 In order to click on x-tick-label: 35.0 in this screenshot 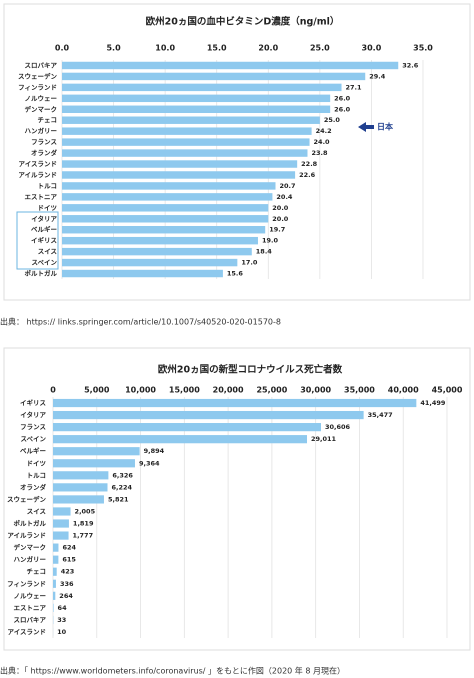, I will do `click(423, 48)`.